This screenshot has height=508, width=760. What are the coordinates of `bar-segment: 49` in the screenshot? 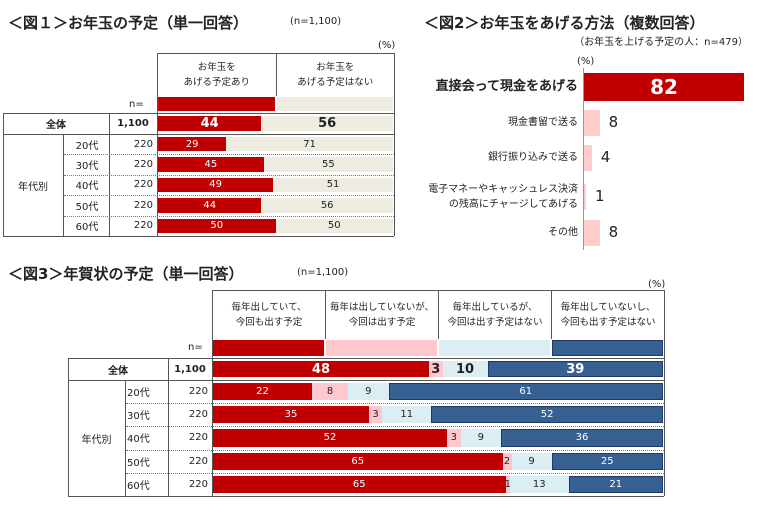 It's located at (216, 185).